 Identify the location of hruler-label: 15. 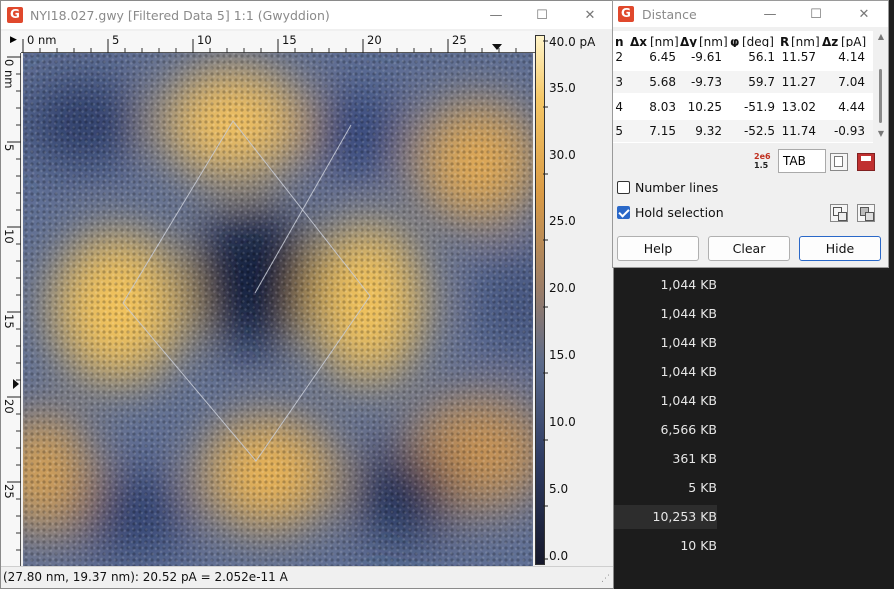
(289, 40).